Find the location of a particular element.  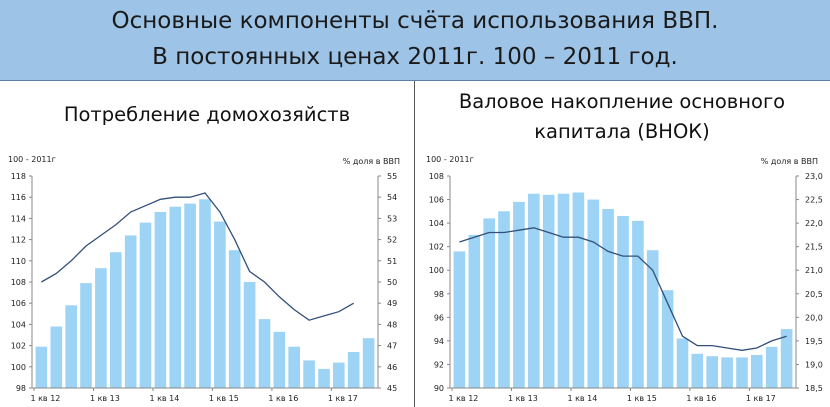

right-tick-label: 21,0 is located at coordinates (814, 270).